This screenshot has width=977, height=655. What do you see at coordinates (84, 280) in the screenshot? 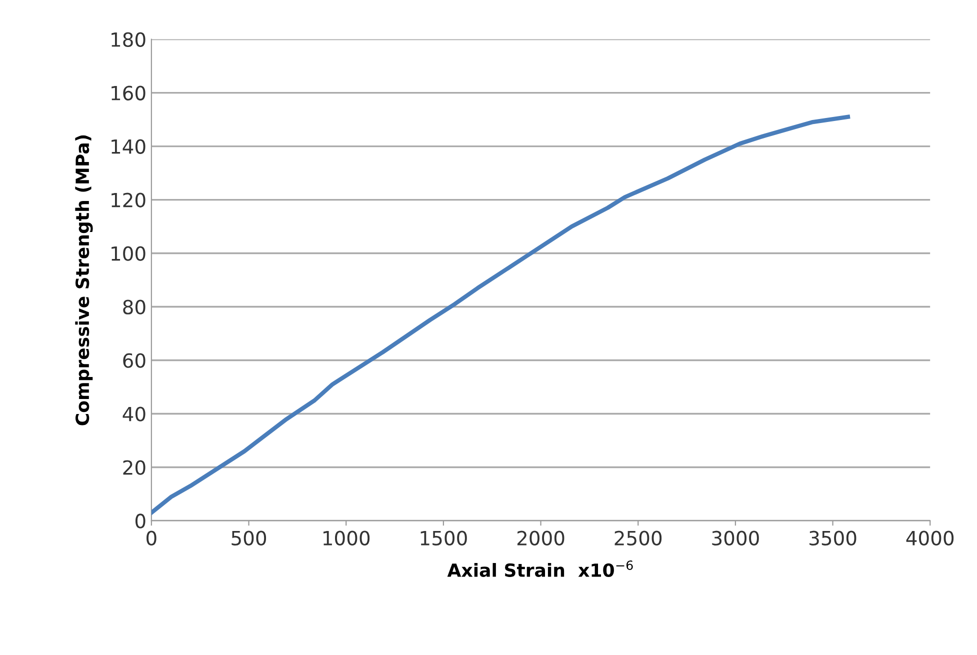
I see `y-axis-title: Compressive Strength (MPa)` at bounding box center [84, 280].